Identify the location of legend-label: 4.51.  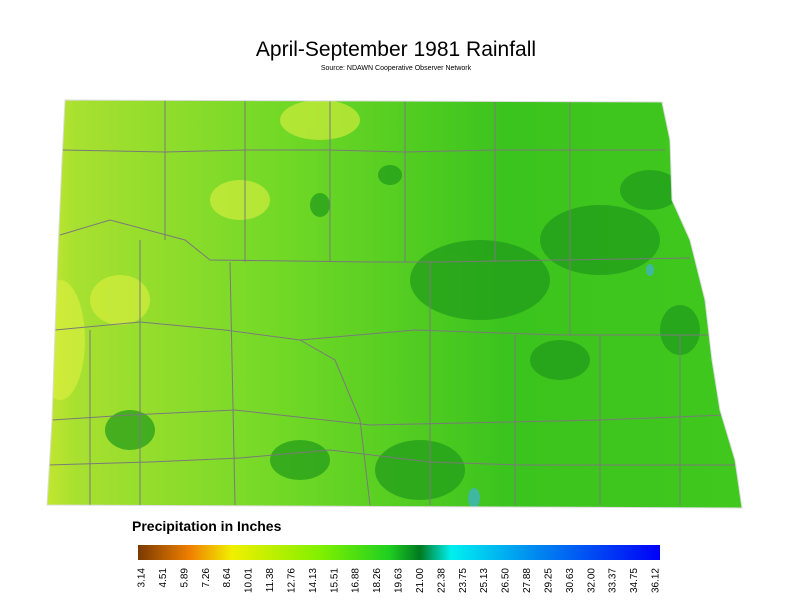
(163, 578).